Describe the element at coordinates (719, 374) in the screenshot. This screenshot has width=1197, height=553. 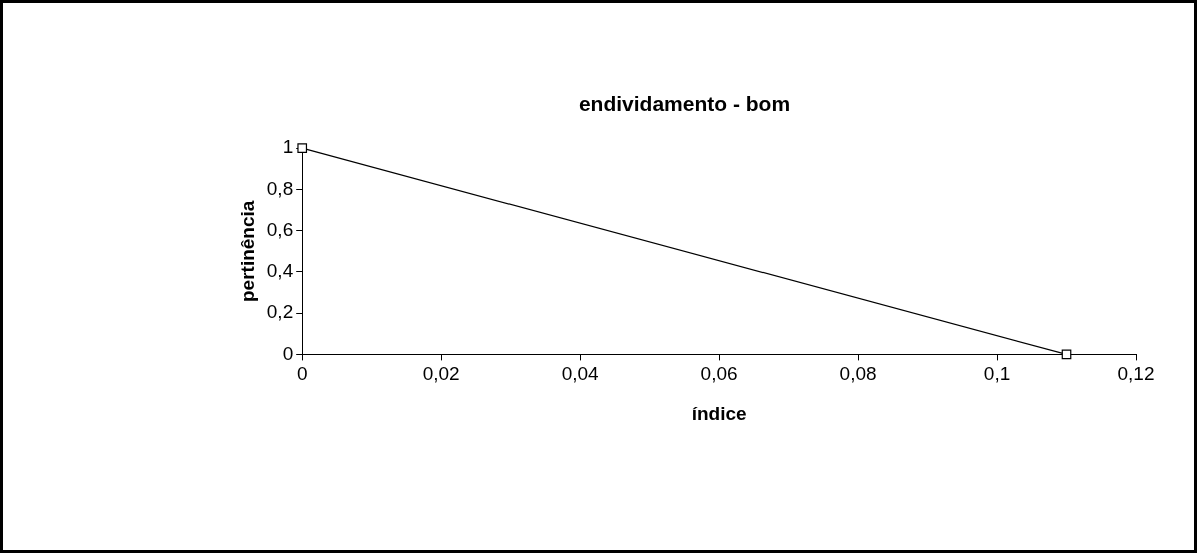
I see `x-tick-label: 0,06` at that location.